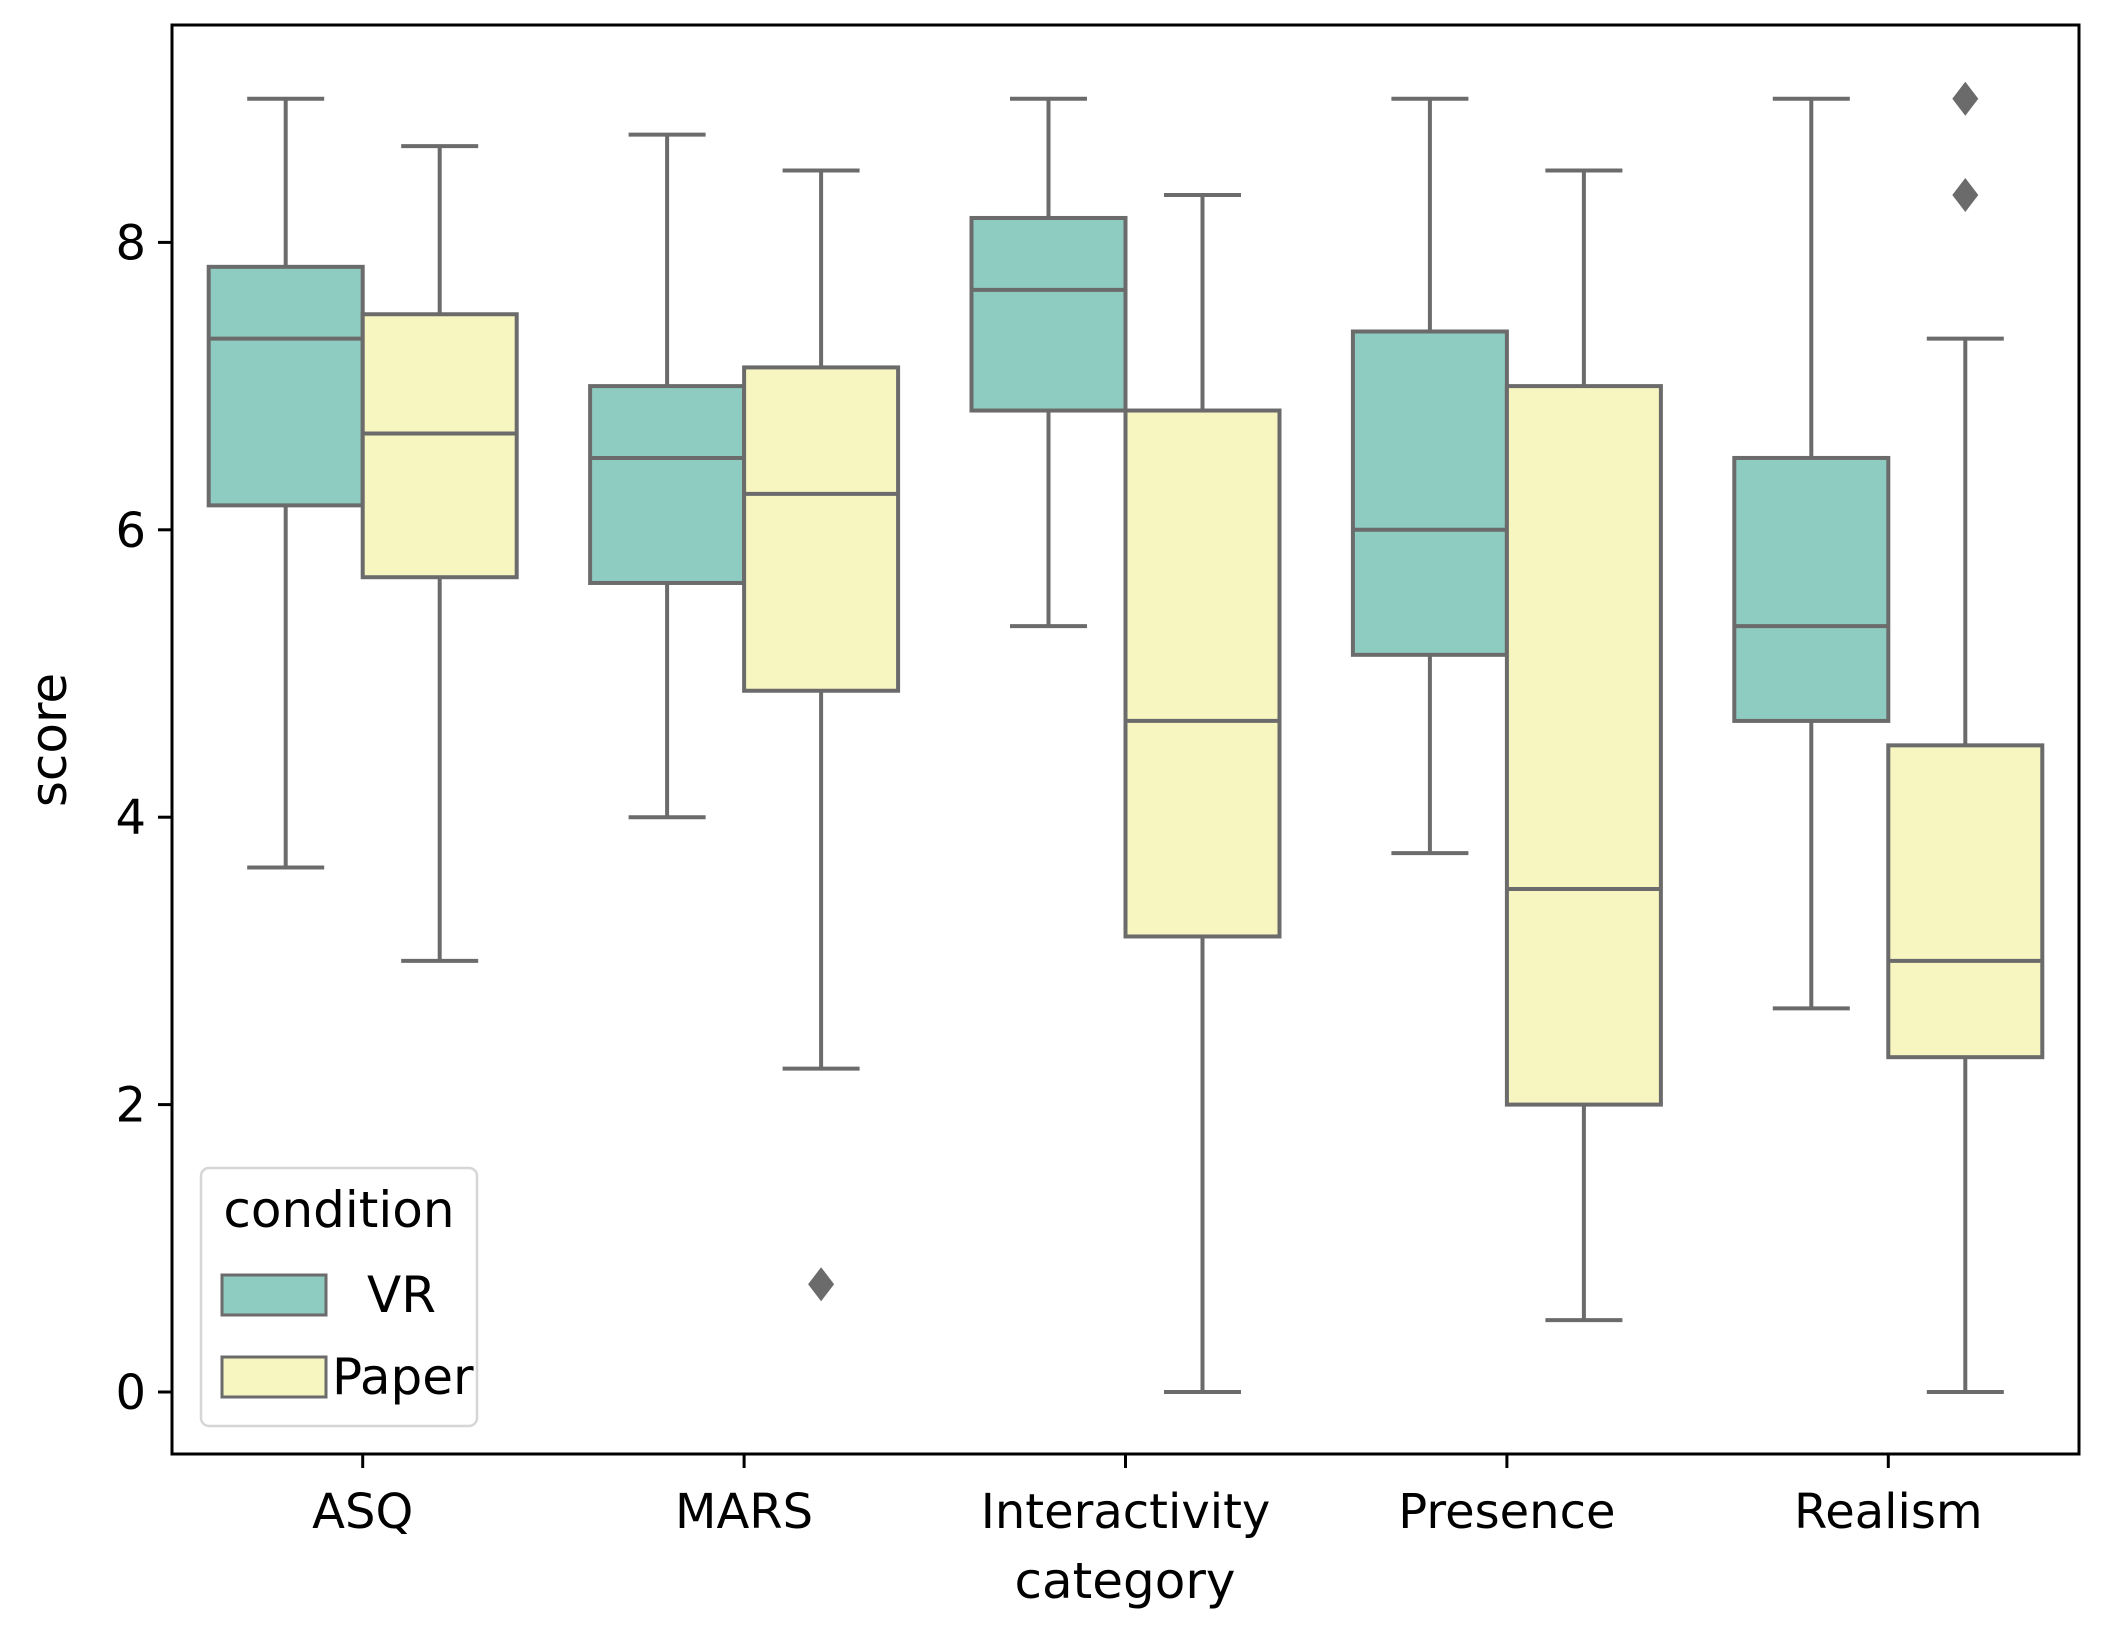 Image resolution: width=2111 pixels, height=1630 pixels. I want to click on box-mars-vr, so click(667, 476).